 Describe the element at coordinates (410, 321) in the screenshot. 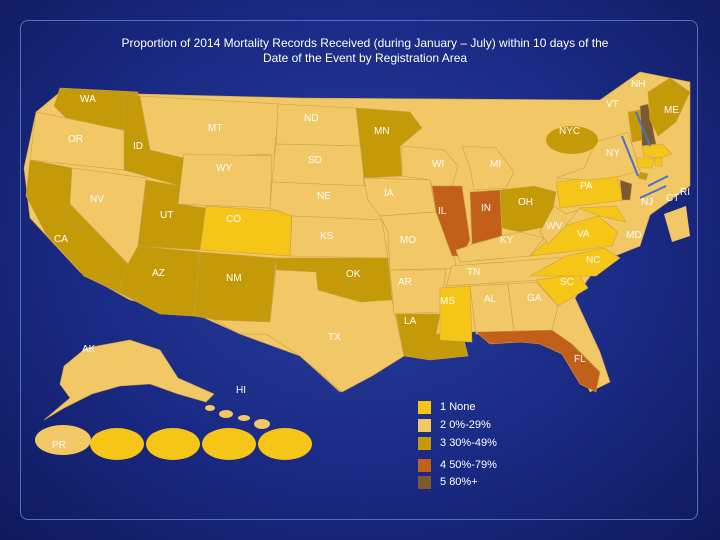

I see `state-label-la: LA` at that location.